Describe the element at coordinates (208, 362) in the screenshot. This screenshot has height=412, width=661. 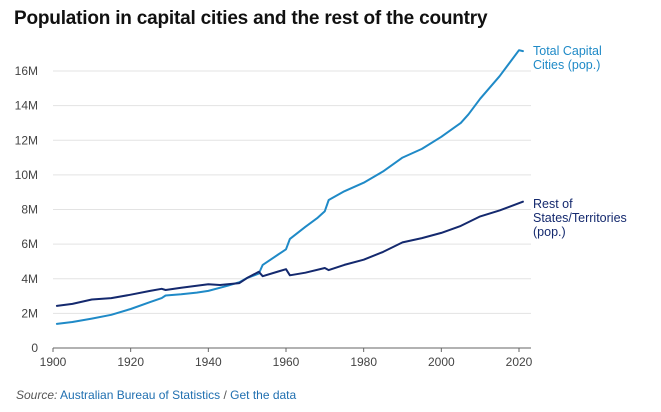
I see `x-tick-label: 1940` at that location.